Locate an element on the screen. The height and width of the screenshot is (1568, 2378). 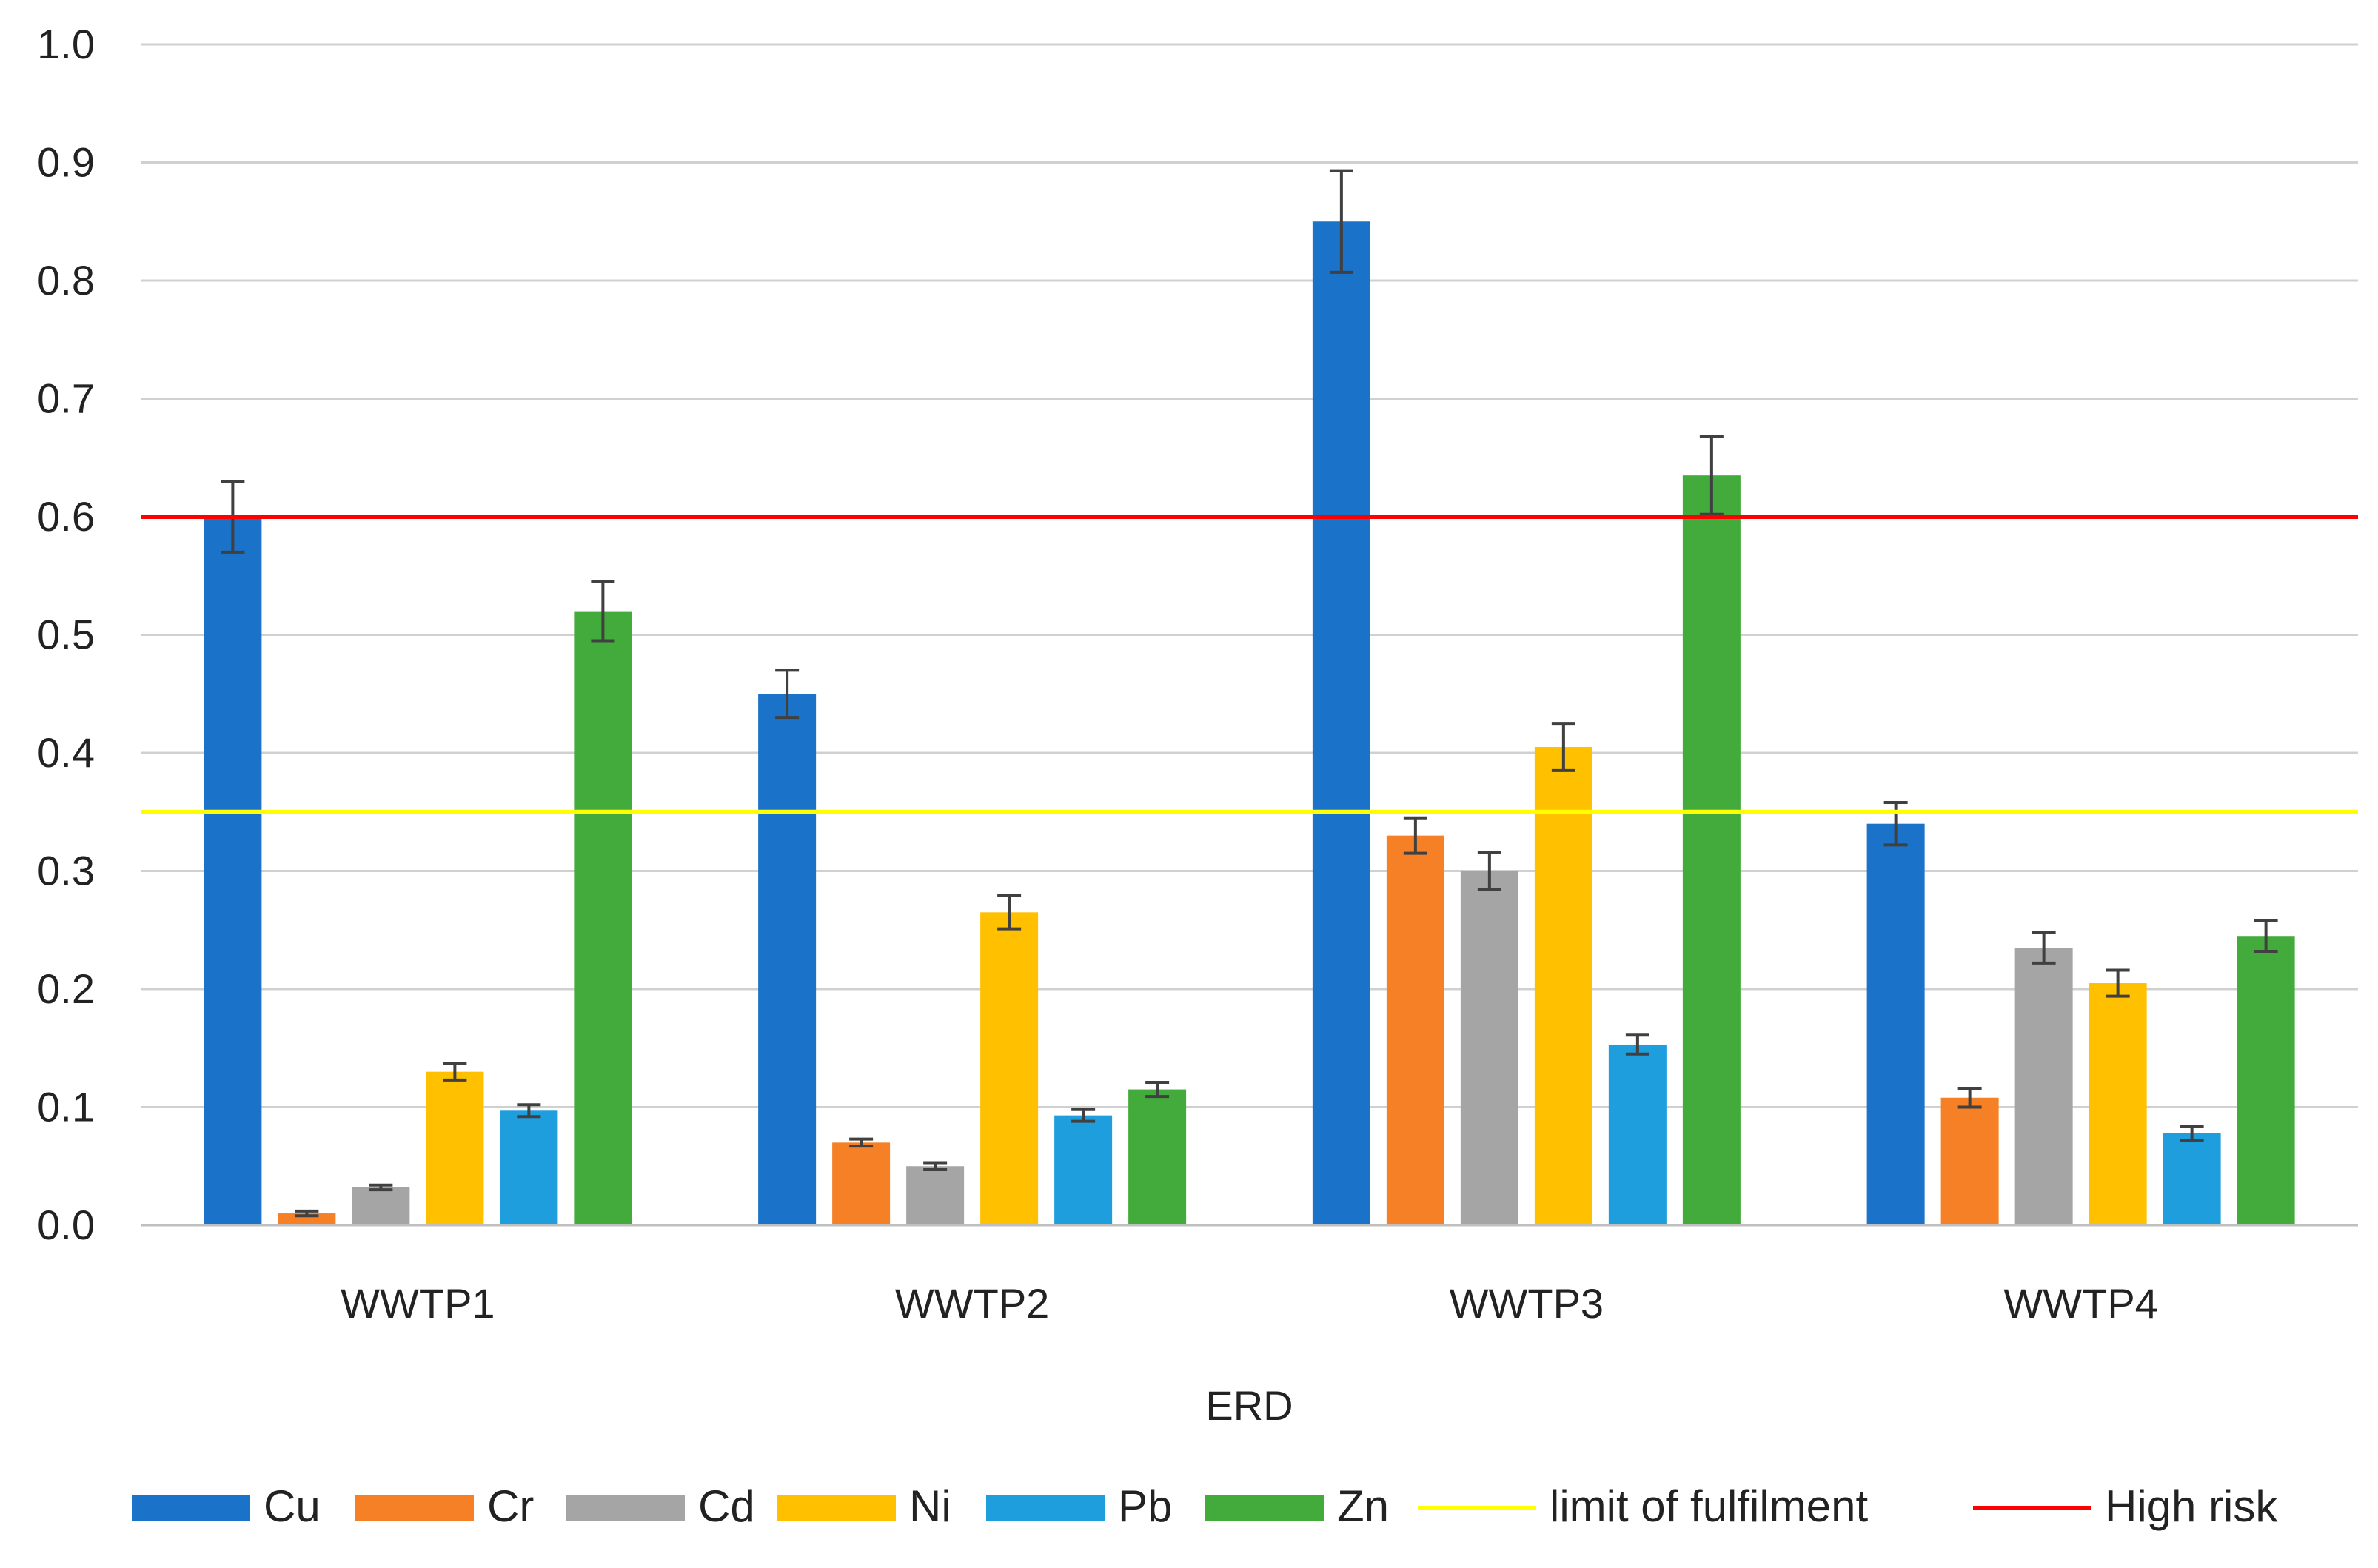
legend-label: limit of fulfilment is located at coordinates (1709, 1506).